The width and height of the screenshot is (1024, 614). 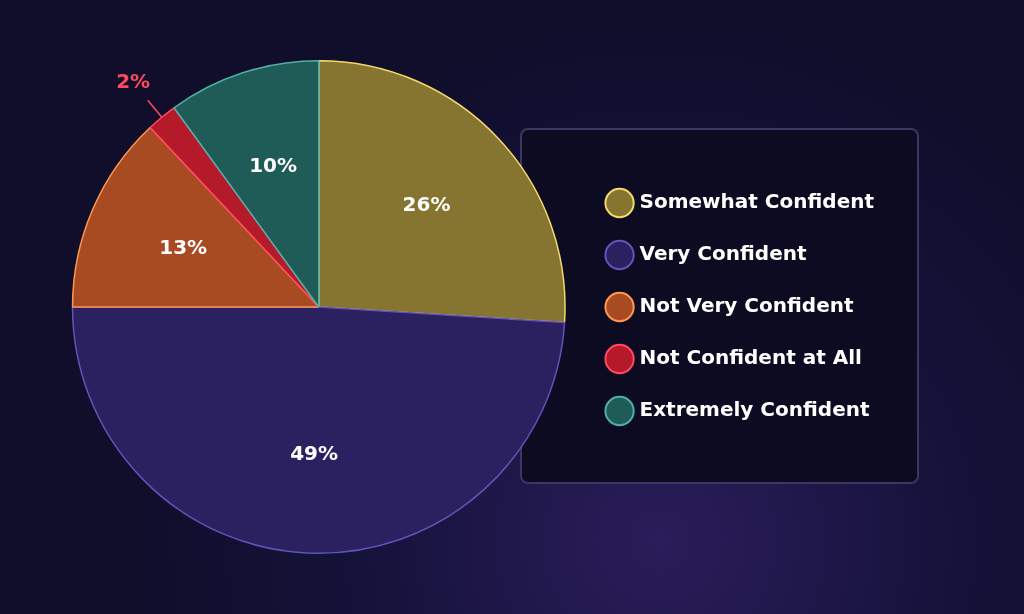 What do you see at coordinates (426, 204) in the screenshot?
I see `data-label: 26%` at bounding box center [426, 204].